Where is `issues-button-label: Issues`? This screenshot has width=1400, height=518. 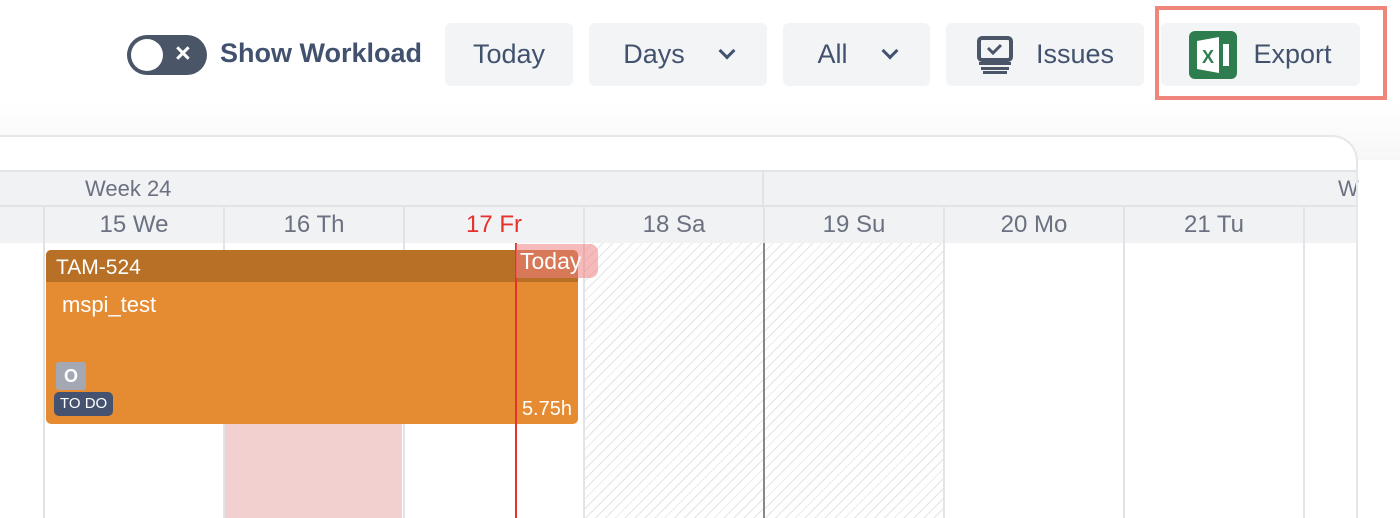 issues-button-label: Issues is located at coordinates (1075, 54).